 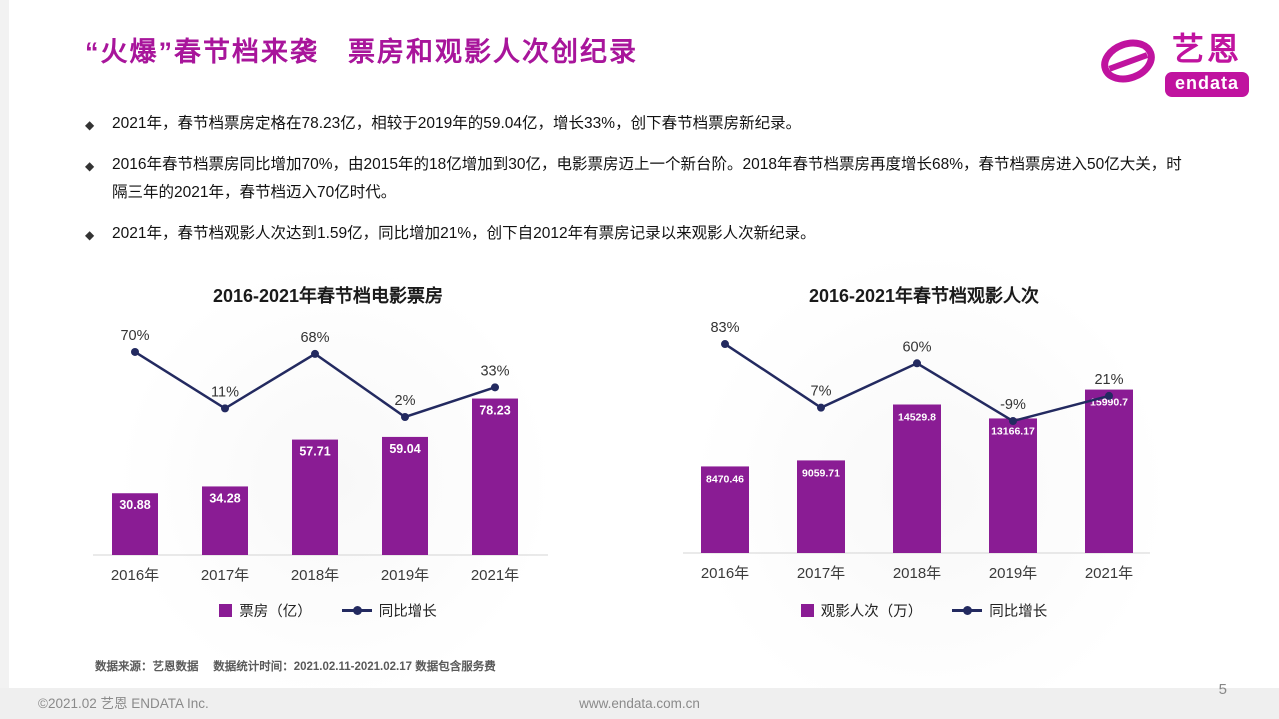 I want to click on svg-text: 70%, so click(x=134, y=336).